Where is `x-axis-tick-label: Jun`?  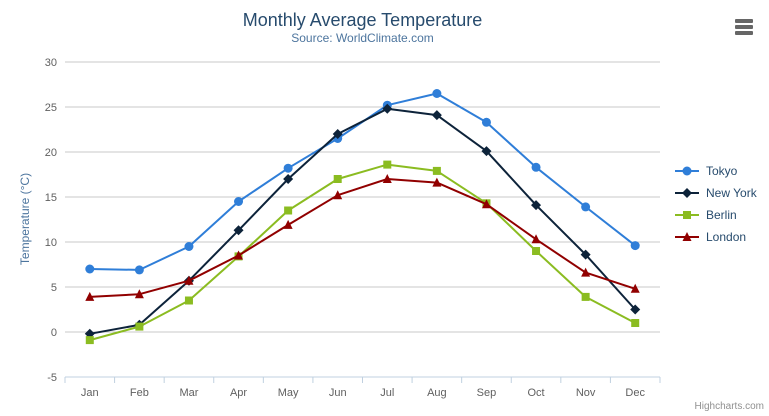
x-axis-tick-label: Jun is located at coordinates (338, 393).